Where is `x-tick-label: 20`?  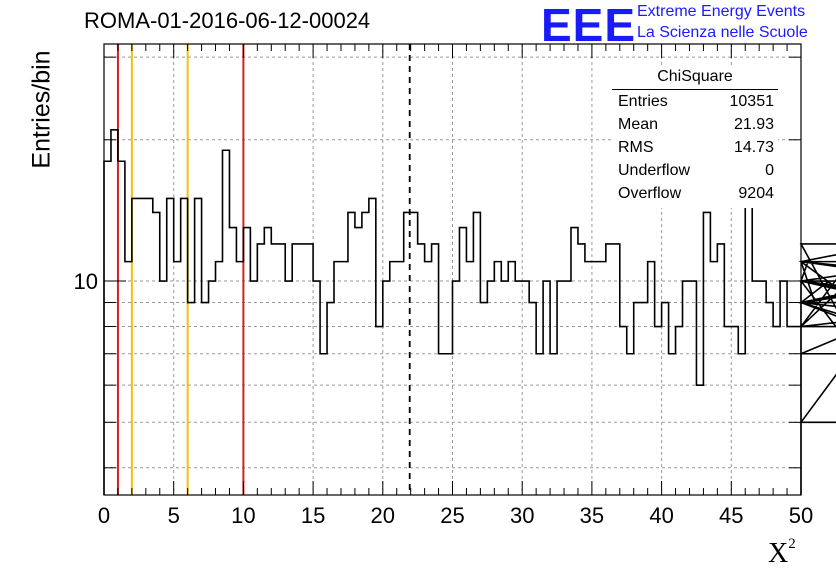 x-tick-label: 20 is located at coordinates (383, 515).